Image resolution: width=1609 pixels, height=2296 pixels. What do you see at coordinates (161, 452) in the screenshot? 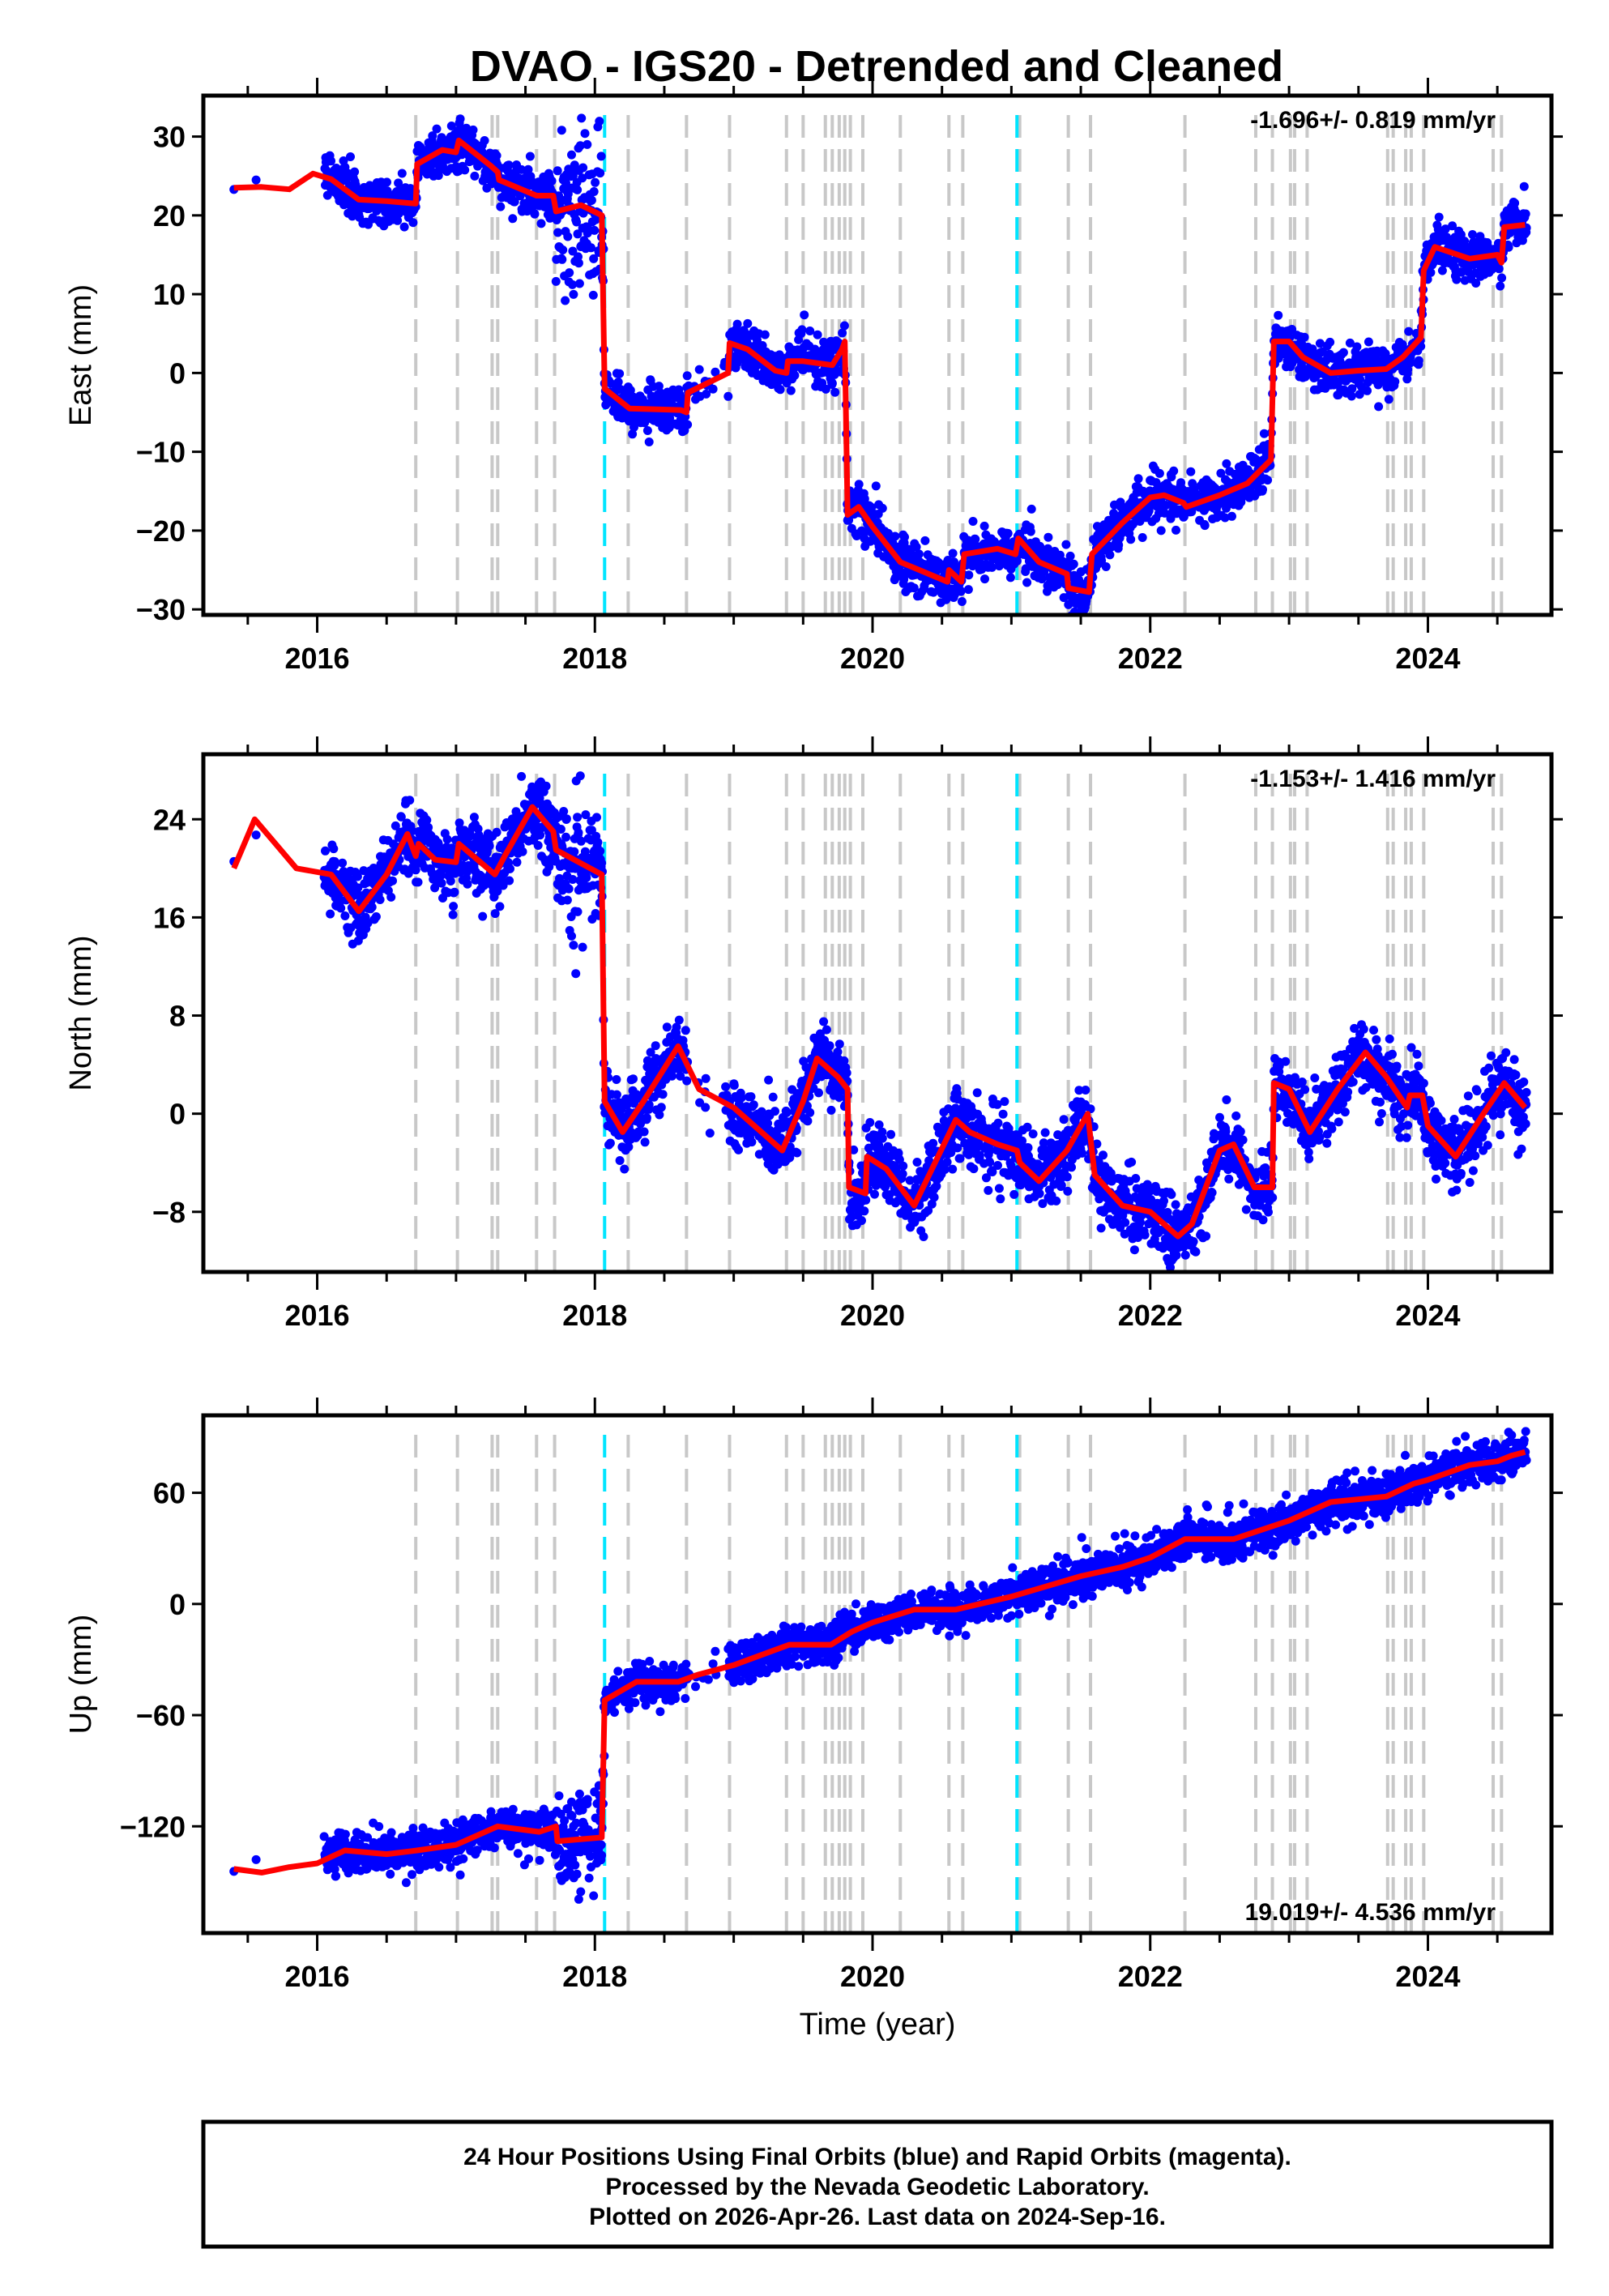
I see `y-tick-label: −10` at bounding box center [161, 452].